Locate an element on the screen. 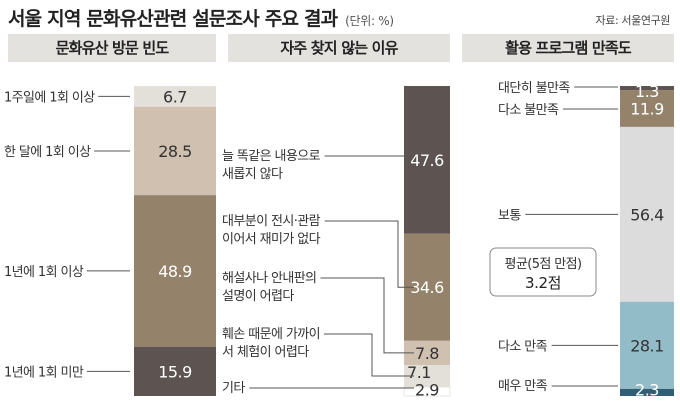 This screenshot has width=680, height=402. value-label-0-3: 15.9 is located at coordinates (175, 371).